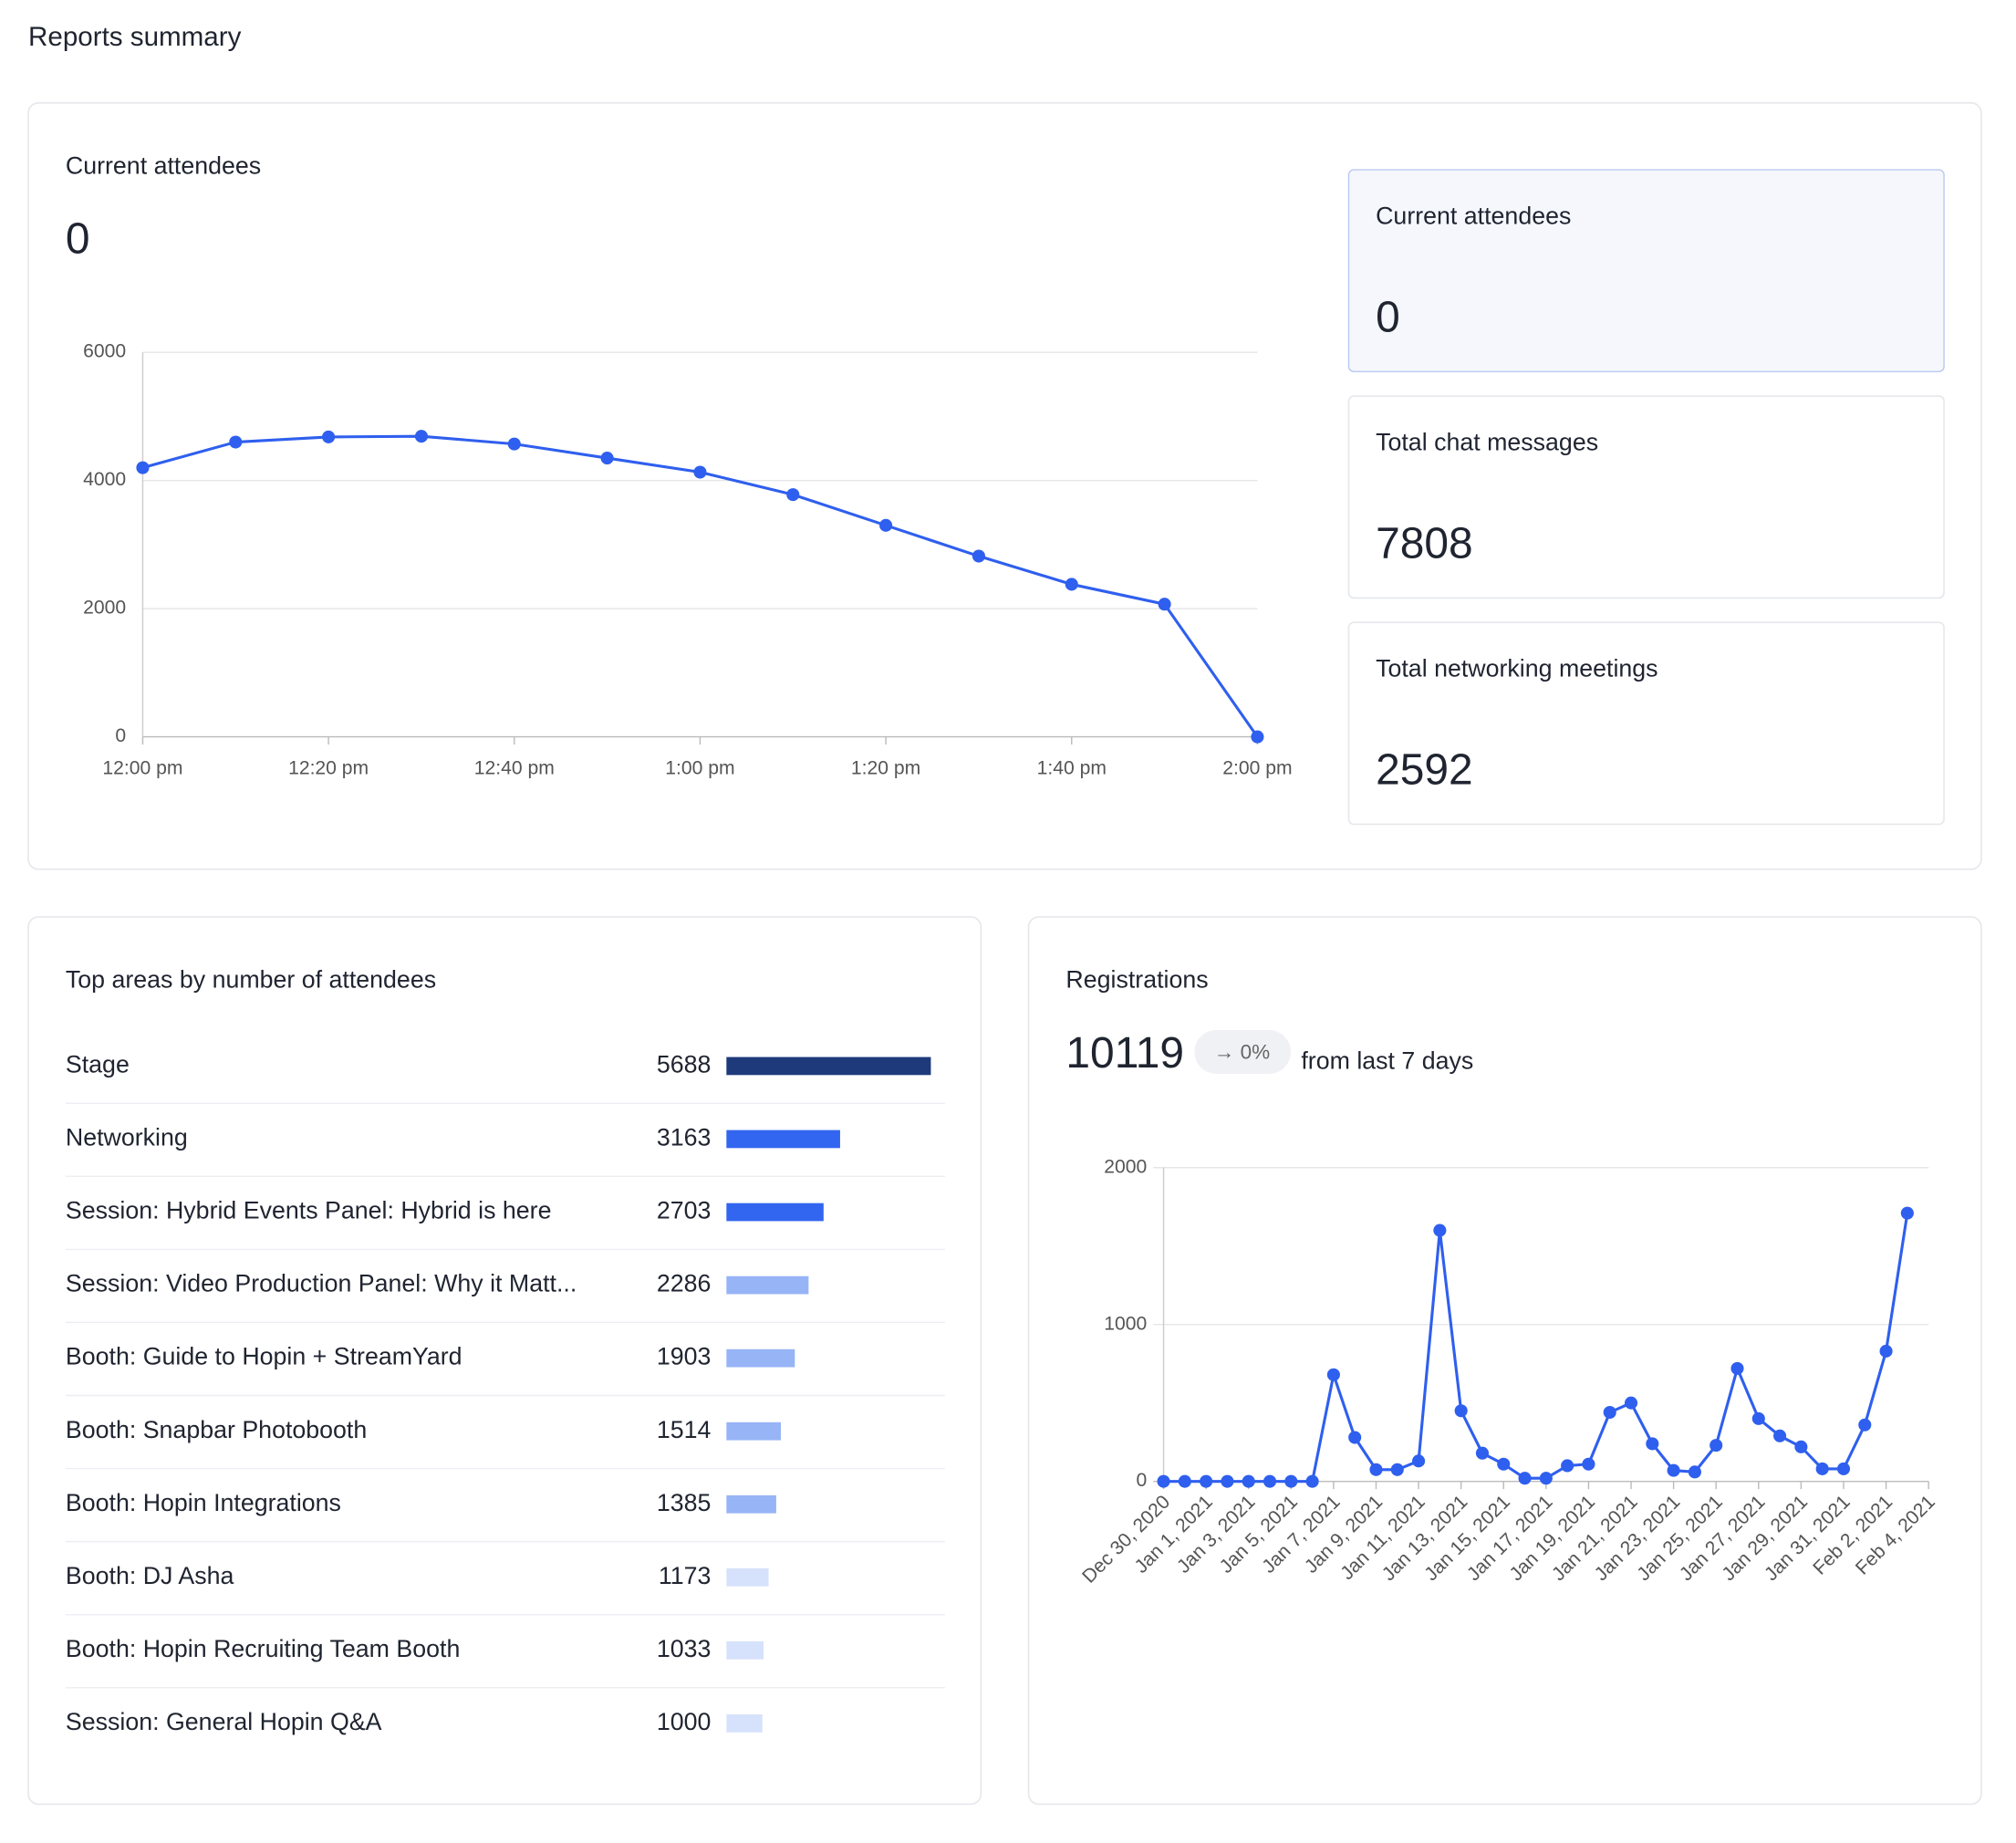 Image resolution: width=2016 pixels, height=1843 pixels. What do you see at coordinates (886, 767) in the screenshot?
I see `x-tick-label: 1:20 pm` at bounding box center [886, 767].